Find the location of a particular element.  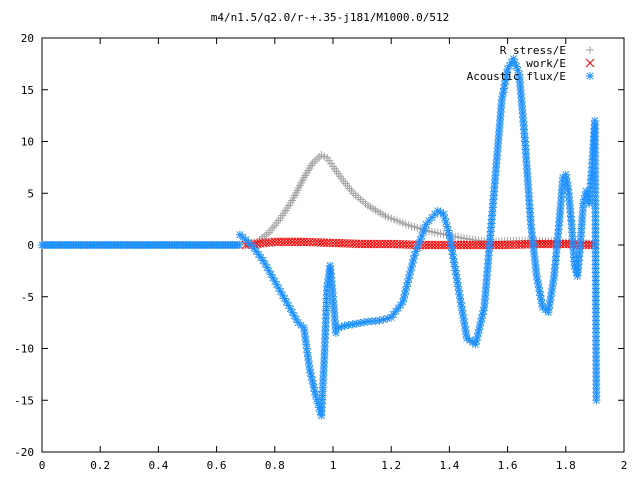

legend-label: Acoustic flux/E is located at coordinates (516, 76).